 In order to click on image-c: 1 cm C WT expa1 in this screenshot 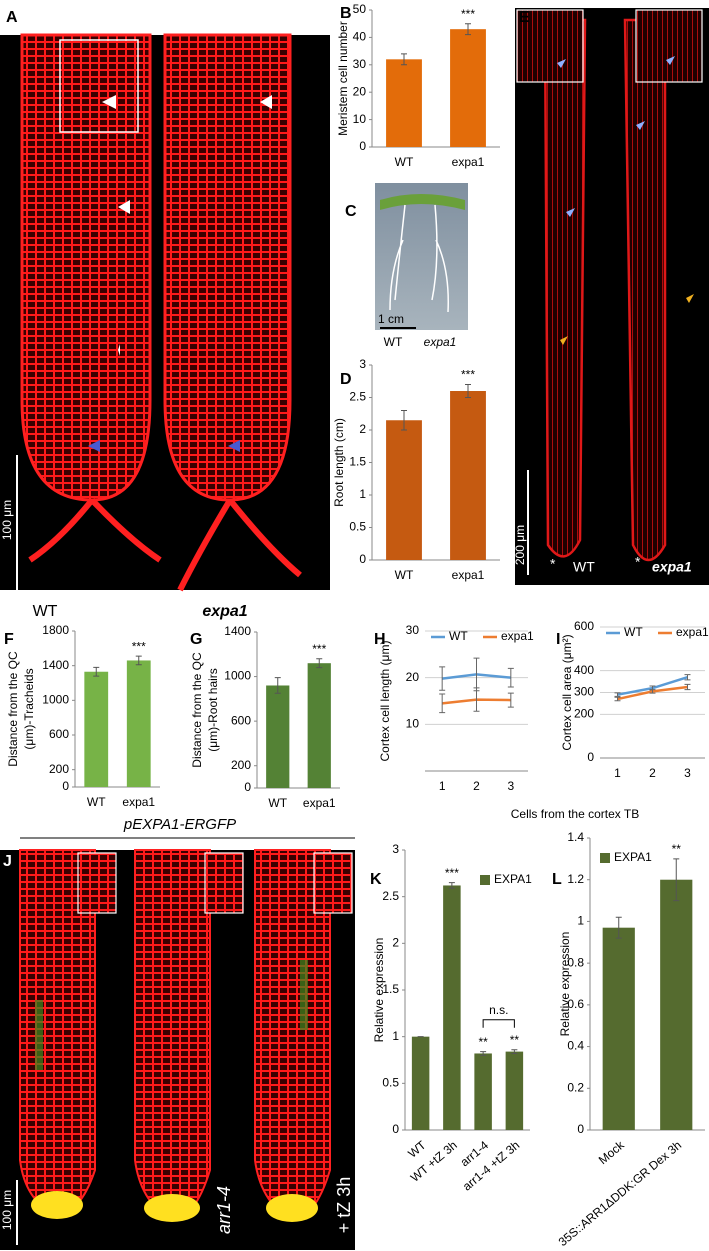, I will do `click(406, 266)`.